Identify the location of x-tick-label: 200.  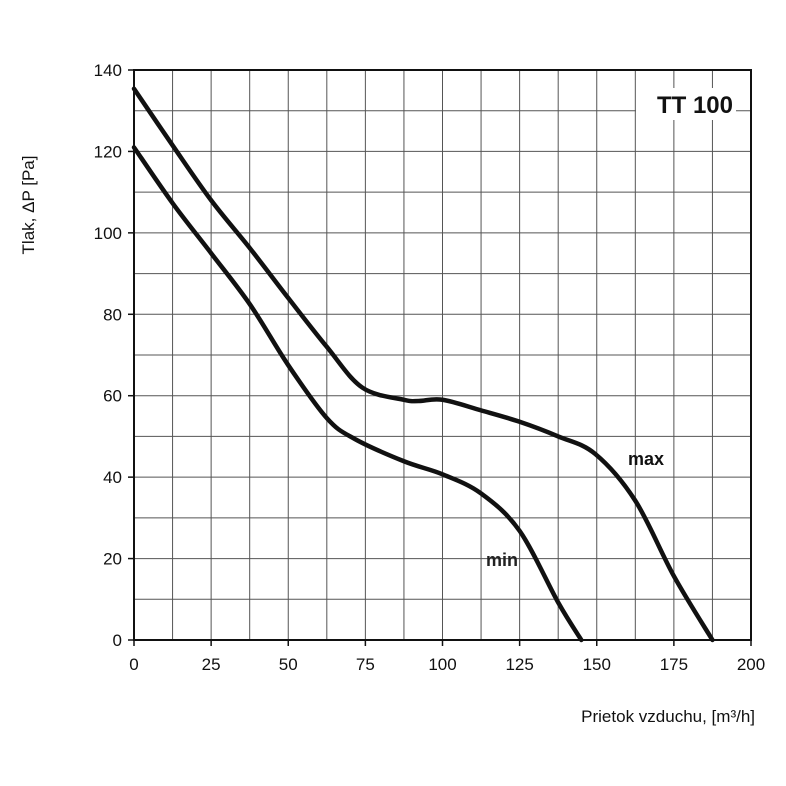
(751, 664).